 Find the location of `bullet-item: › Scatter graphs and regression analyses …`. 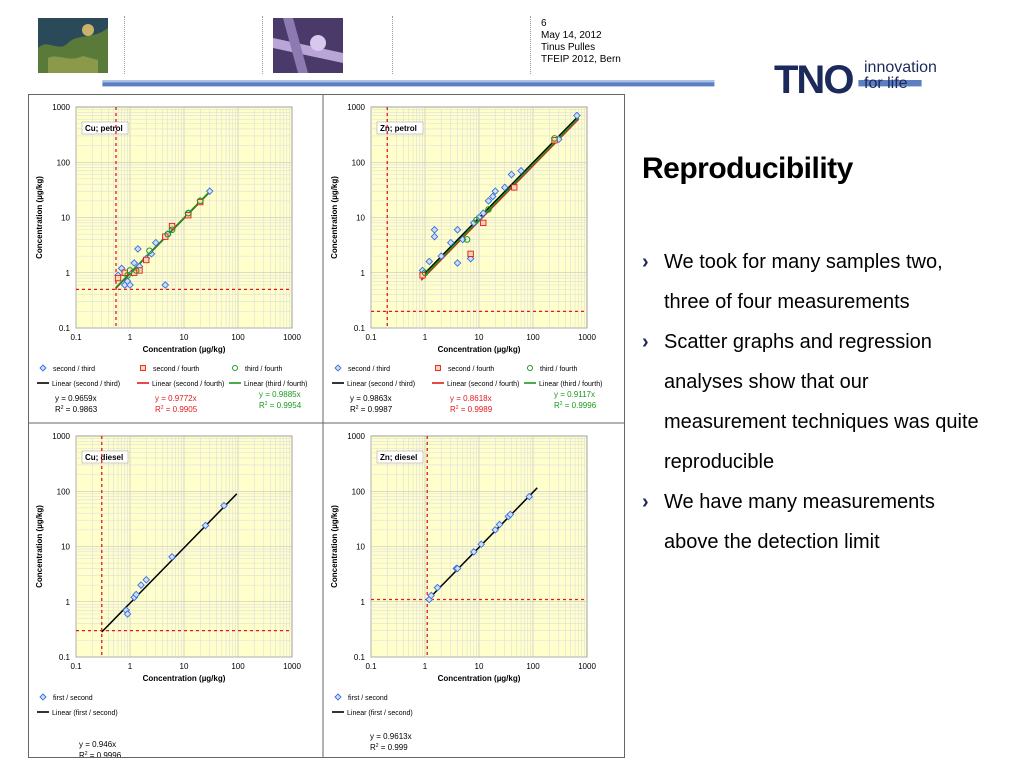

bullet-item: › Scatter graphs and regression analyses … is located at coordinates (812, 402).